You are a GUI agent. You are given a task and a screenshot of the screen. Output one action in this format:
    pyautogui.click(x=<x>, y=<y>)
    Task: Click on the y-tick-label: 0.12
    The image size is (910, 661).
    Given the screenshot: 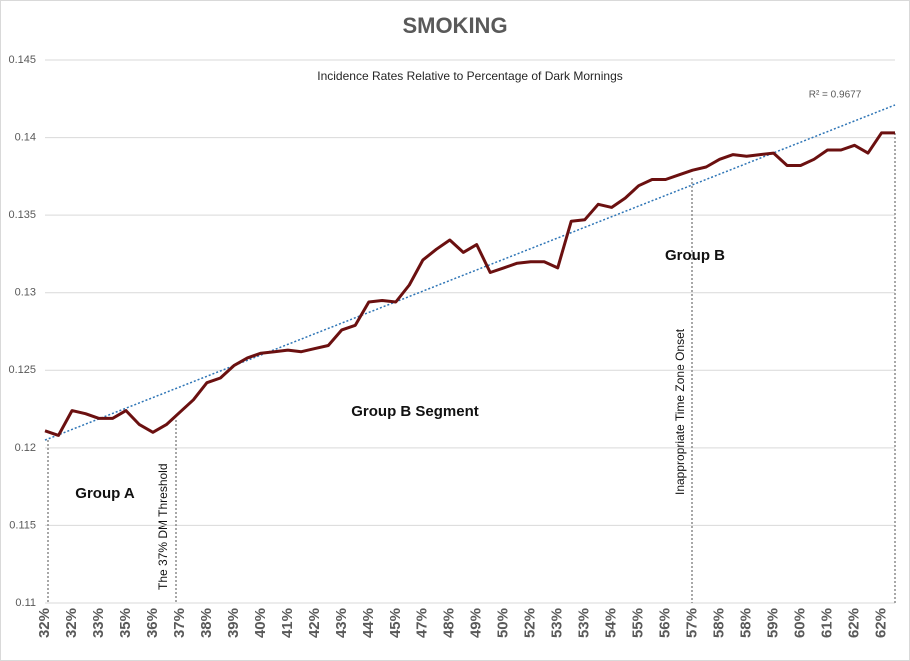 What is the action you would take?
    pyautogui.click(x=25, y=448)
    